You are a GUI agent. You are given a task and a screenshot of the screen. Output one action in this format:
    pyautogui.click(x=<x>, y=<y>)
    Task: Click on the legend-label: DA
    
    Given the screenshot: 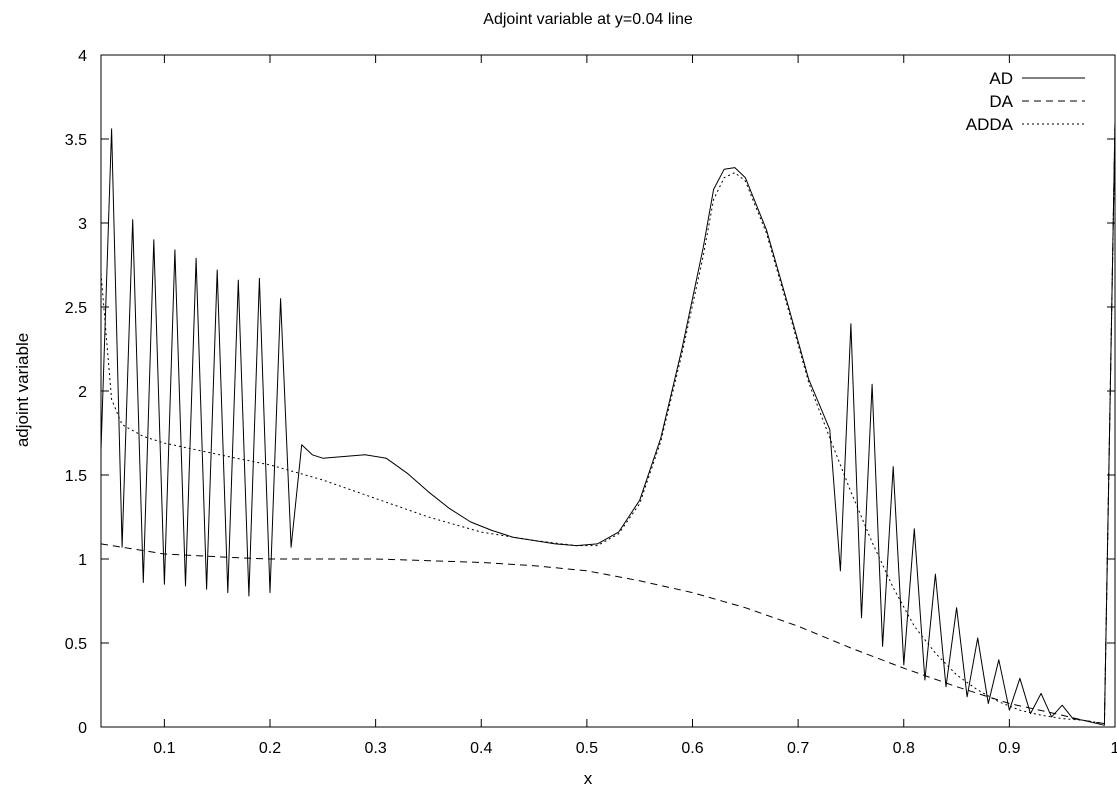 What is the action you would take?
    pyautogui.click(x=1001, y=101)
    